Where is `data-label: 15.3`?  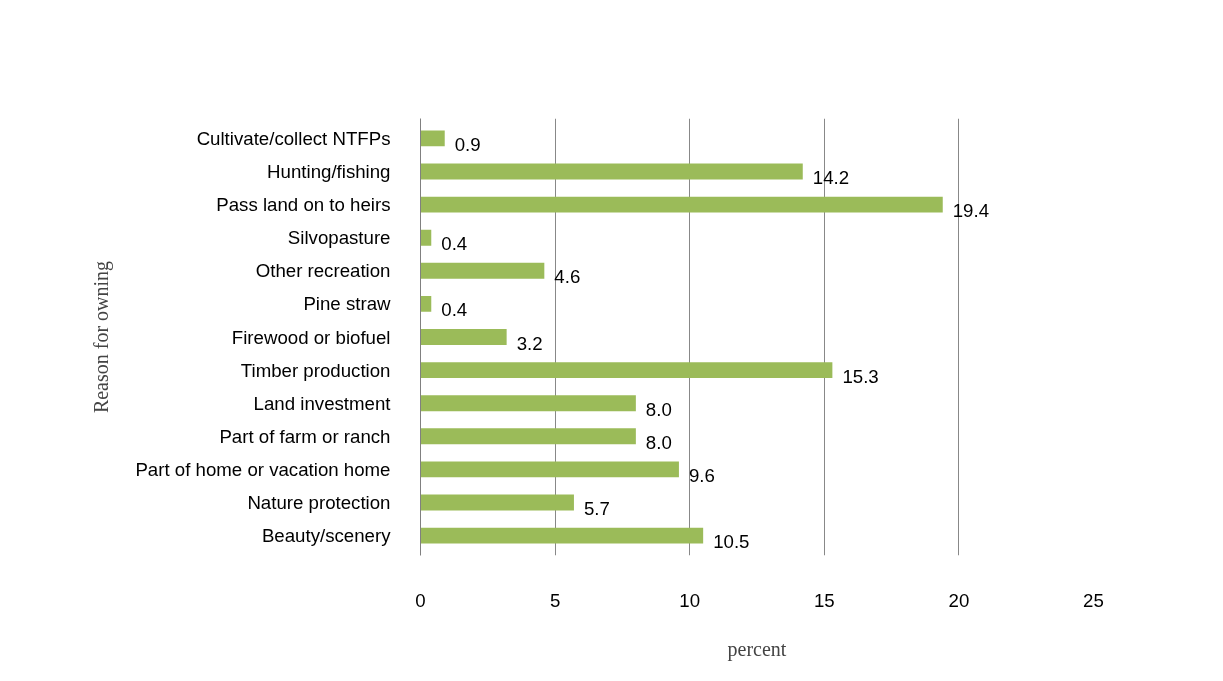
data-label: 15.3 is located at coordinates (860, 376).